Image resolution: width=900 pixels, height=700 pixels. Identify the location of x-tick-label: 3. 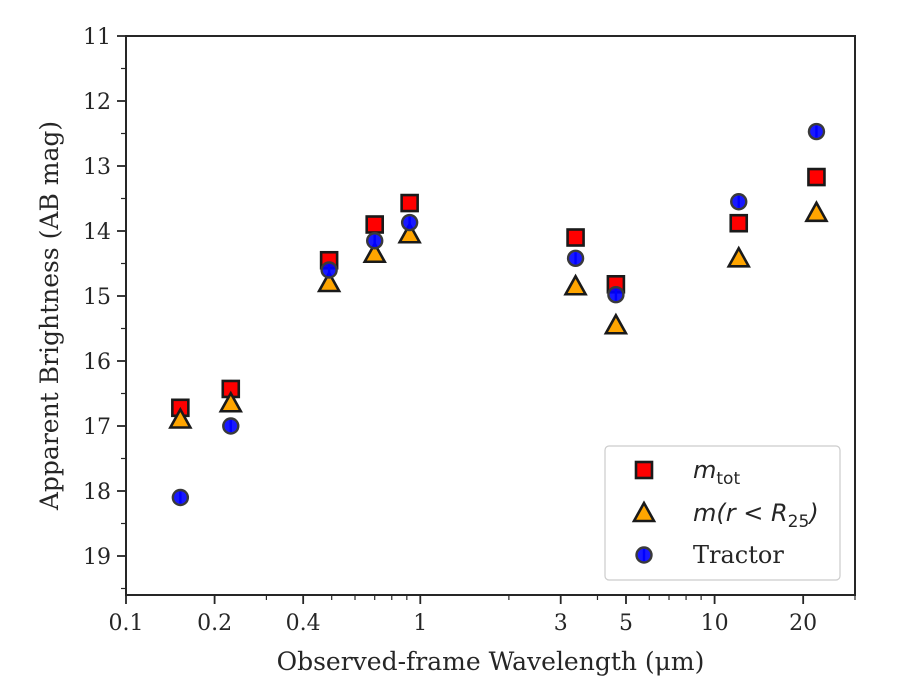
(561, 623).